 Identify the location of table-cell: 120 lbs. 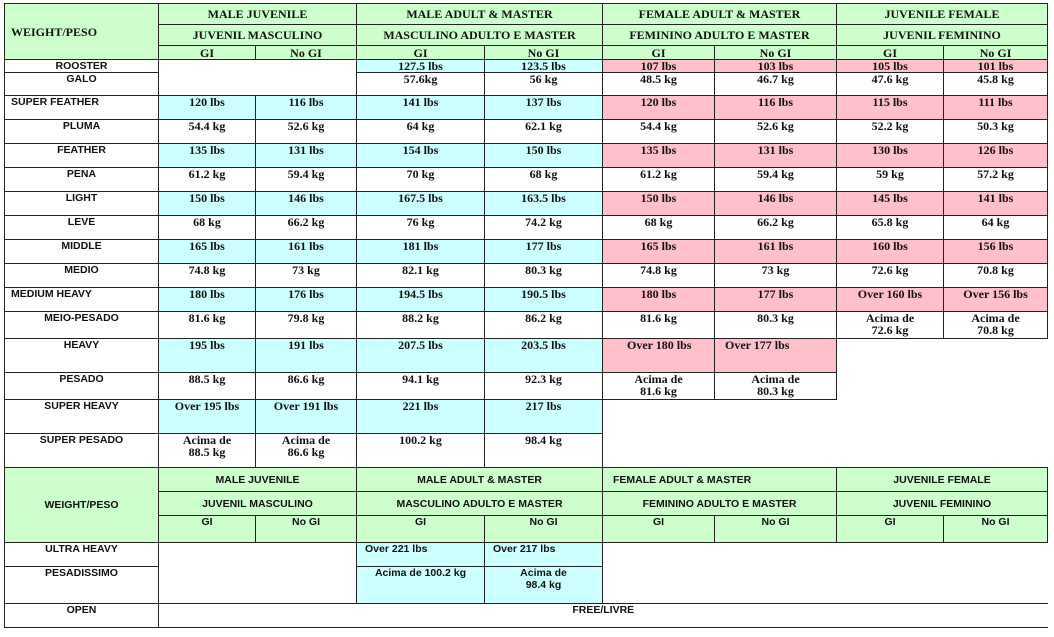
(658, 107).